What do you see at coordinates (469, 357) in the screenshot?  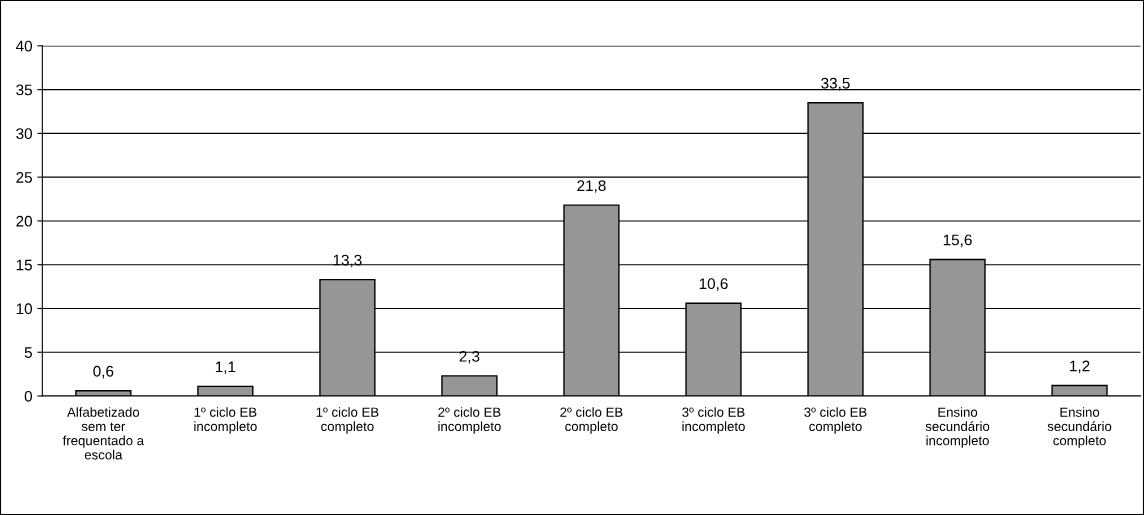 I see `data-label: 2,3` at bounding box center [469, 357].